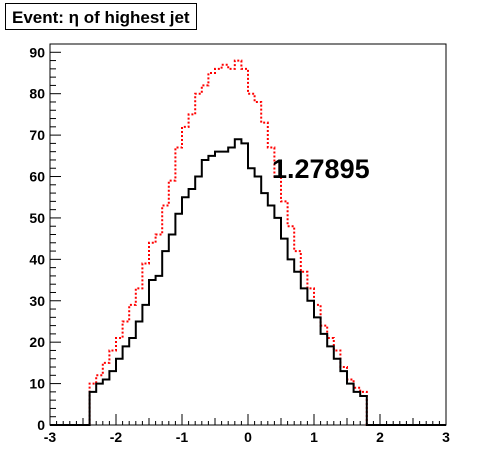  What do you see at coordinates (37, 177) in the screenshot?
I see `y-tick-label: 60` at bounding box center [37, 177].